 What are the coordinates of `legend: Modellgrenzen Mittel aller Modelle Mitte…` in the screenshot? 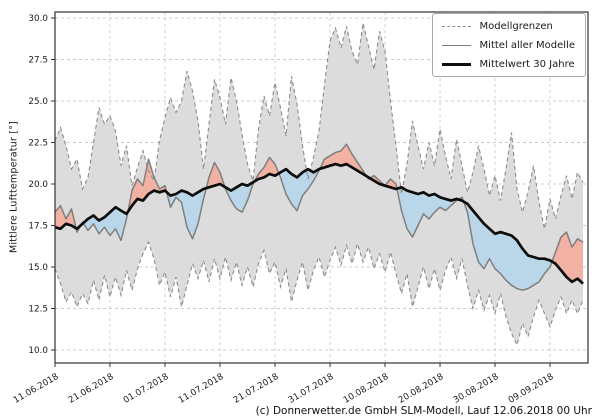 It's located at (508, 45).